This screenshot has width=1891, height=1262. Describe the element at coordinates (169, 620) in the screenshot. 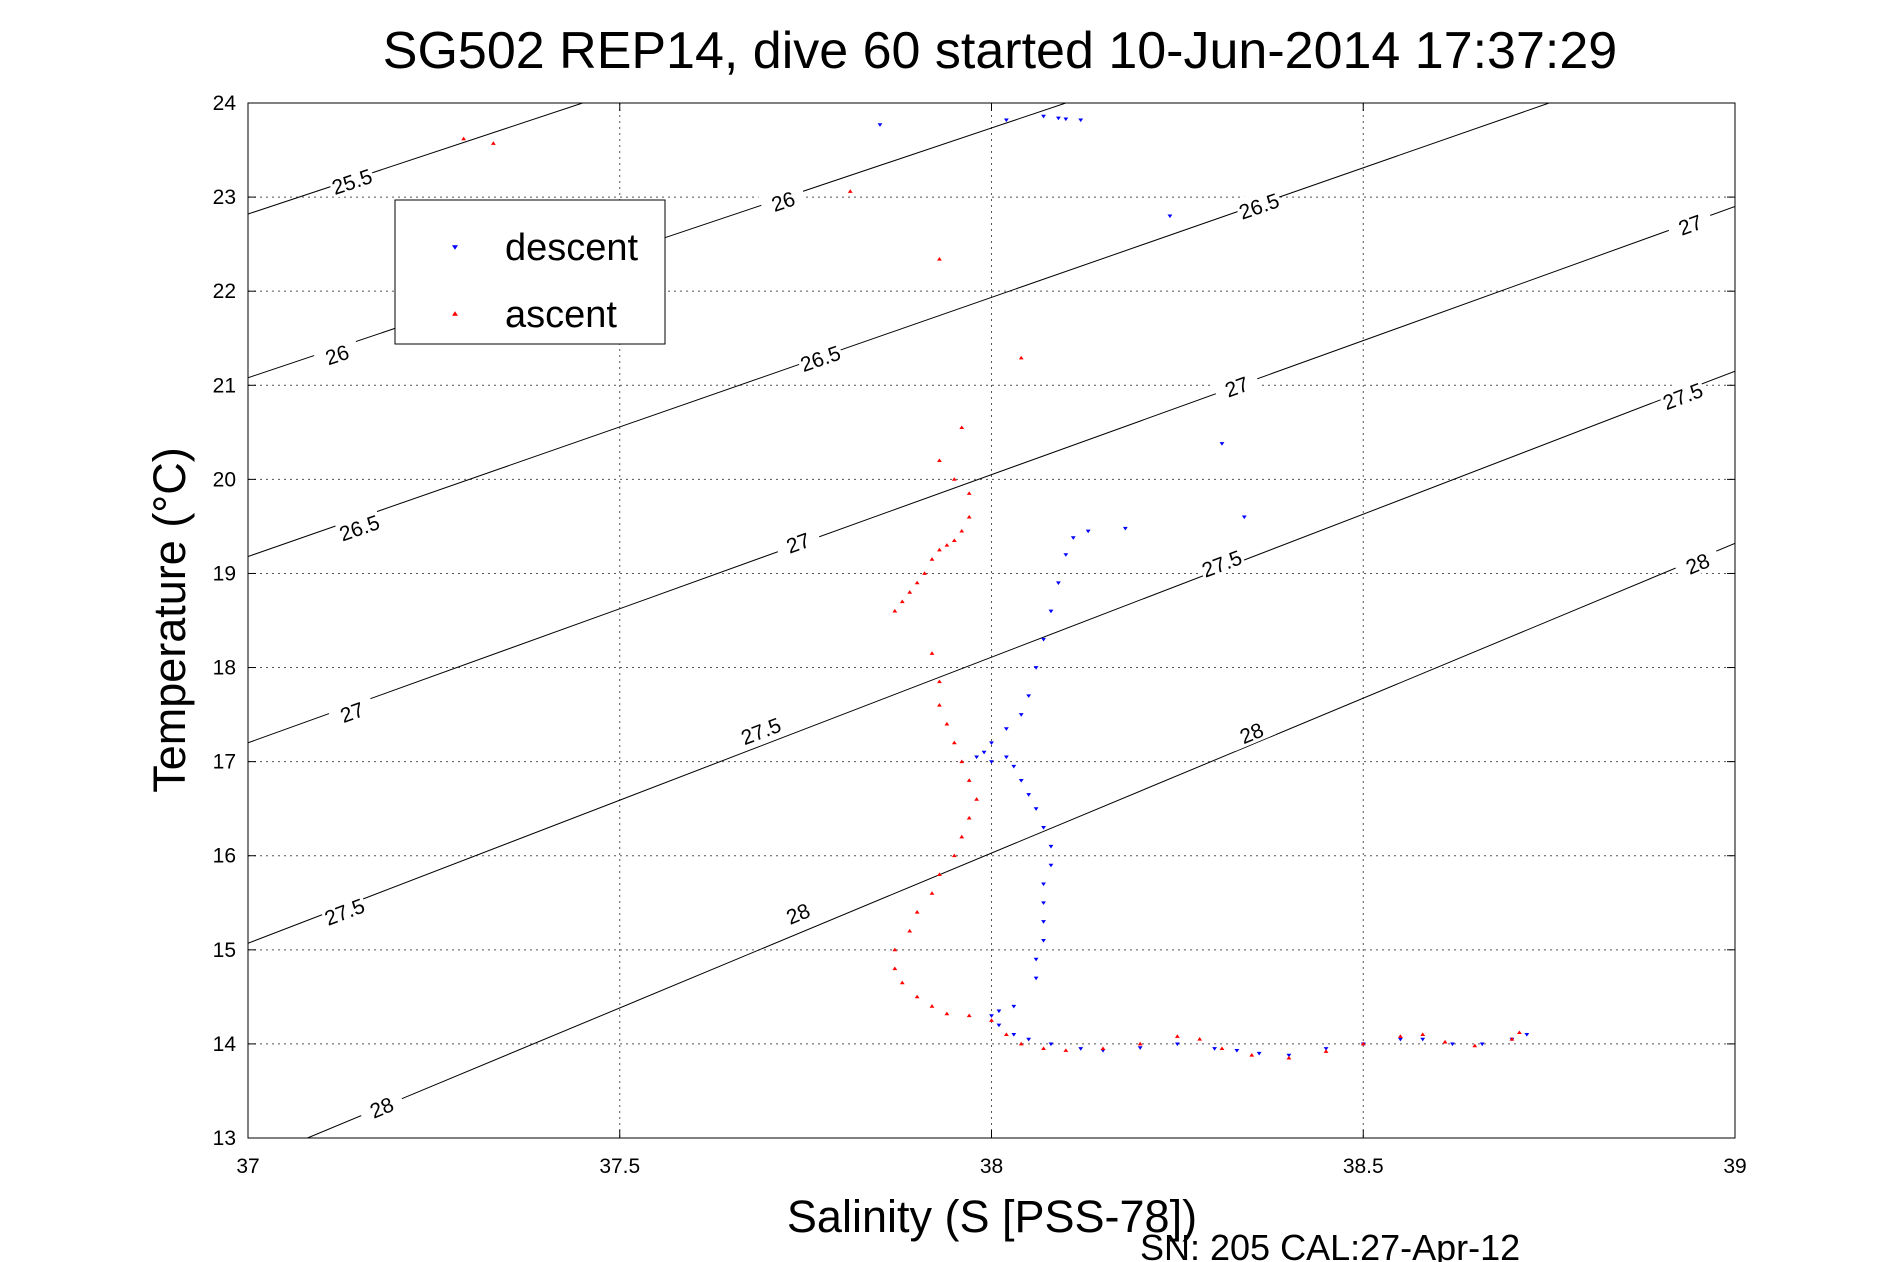

I see `y-axis-title: Temperature (°C)` at that location.